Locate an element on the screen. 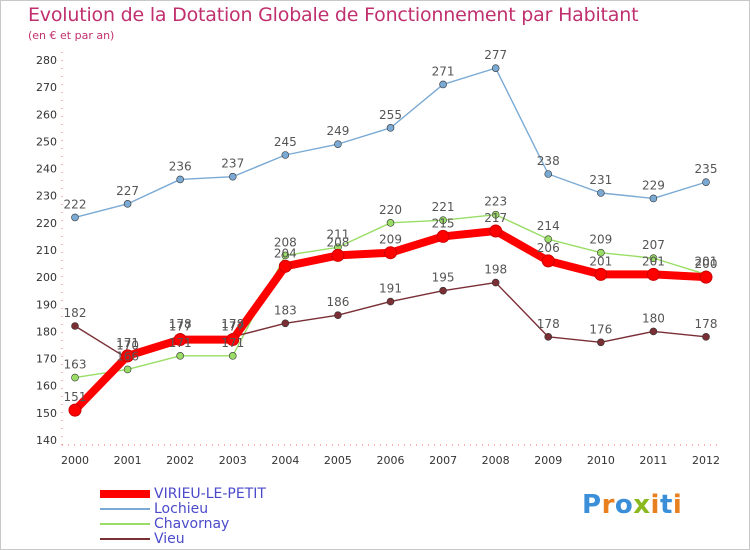 This screenshot has height=550, width=750. data-label: 170 is located at coordinates (127, 346).